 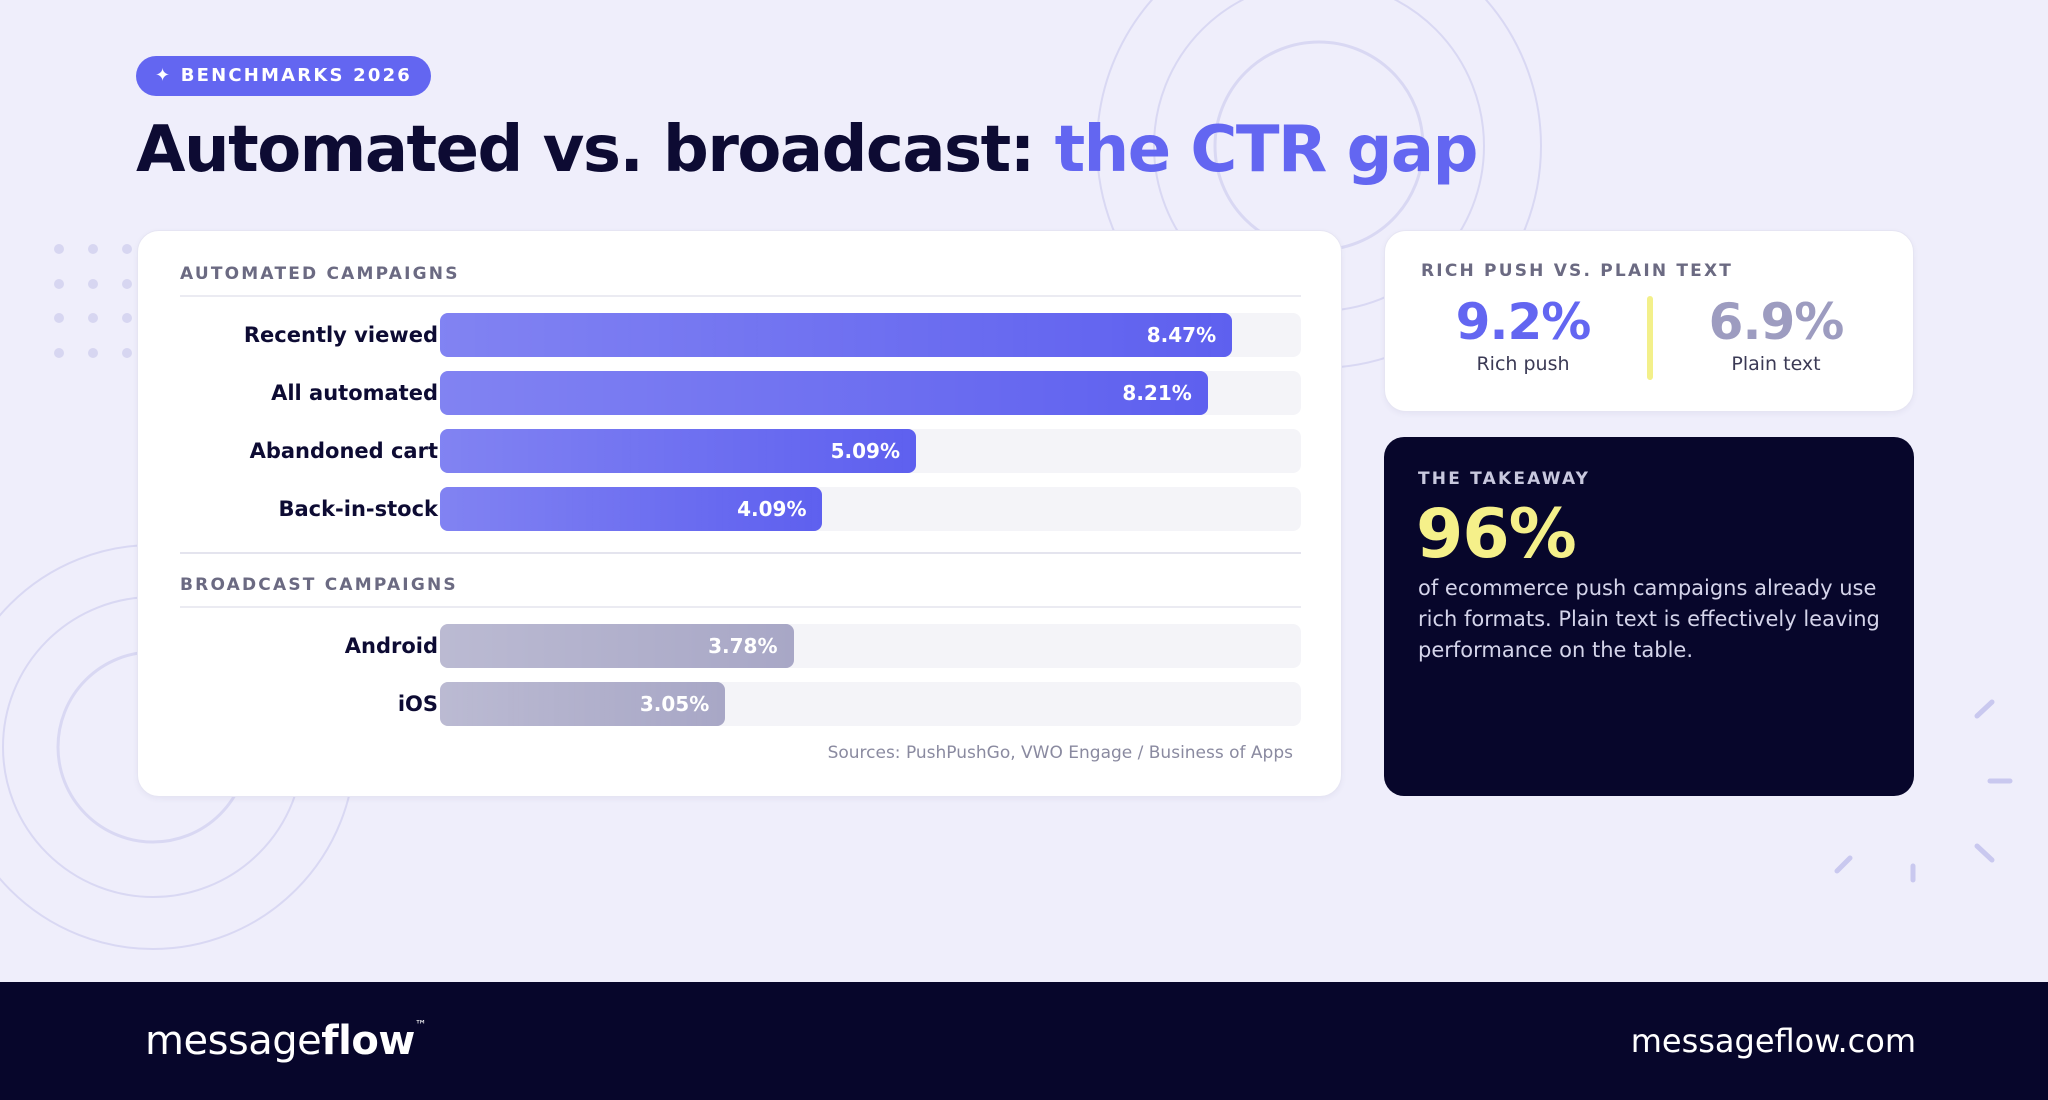 I want to click on category-label: Abandoned cart, so click(x=343, y=451).